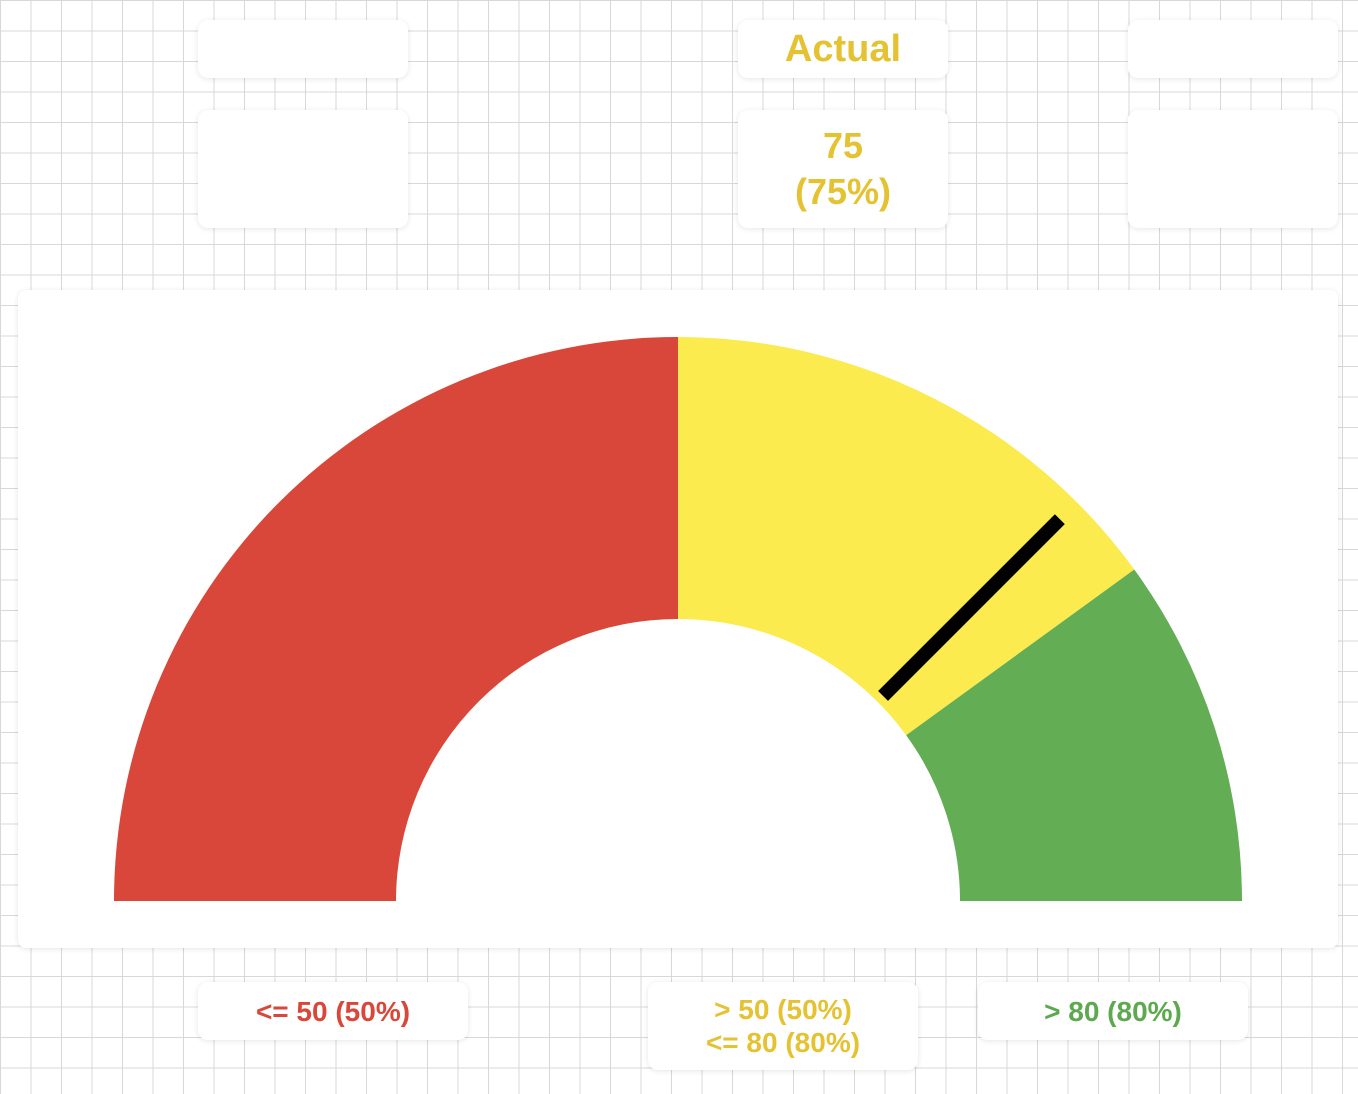 This screenshot has width=1358, height=1094. Describe the element at coordinates (843, 145) in the screenshot. I see `gauge-value: 75` at that location.